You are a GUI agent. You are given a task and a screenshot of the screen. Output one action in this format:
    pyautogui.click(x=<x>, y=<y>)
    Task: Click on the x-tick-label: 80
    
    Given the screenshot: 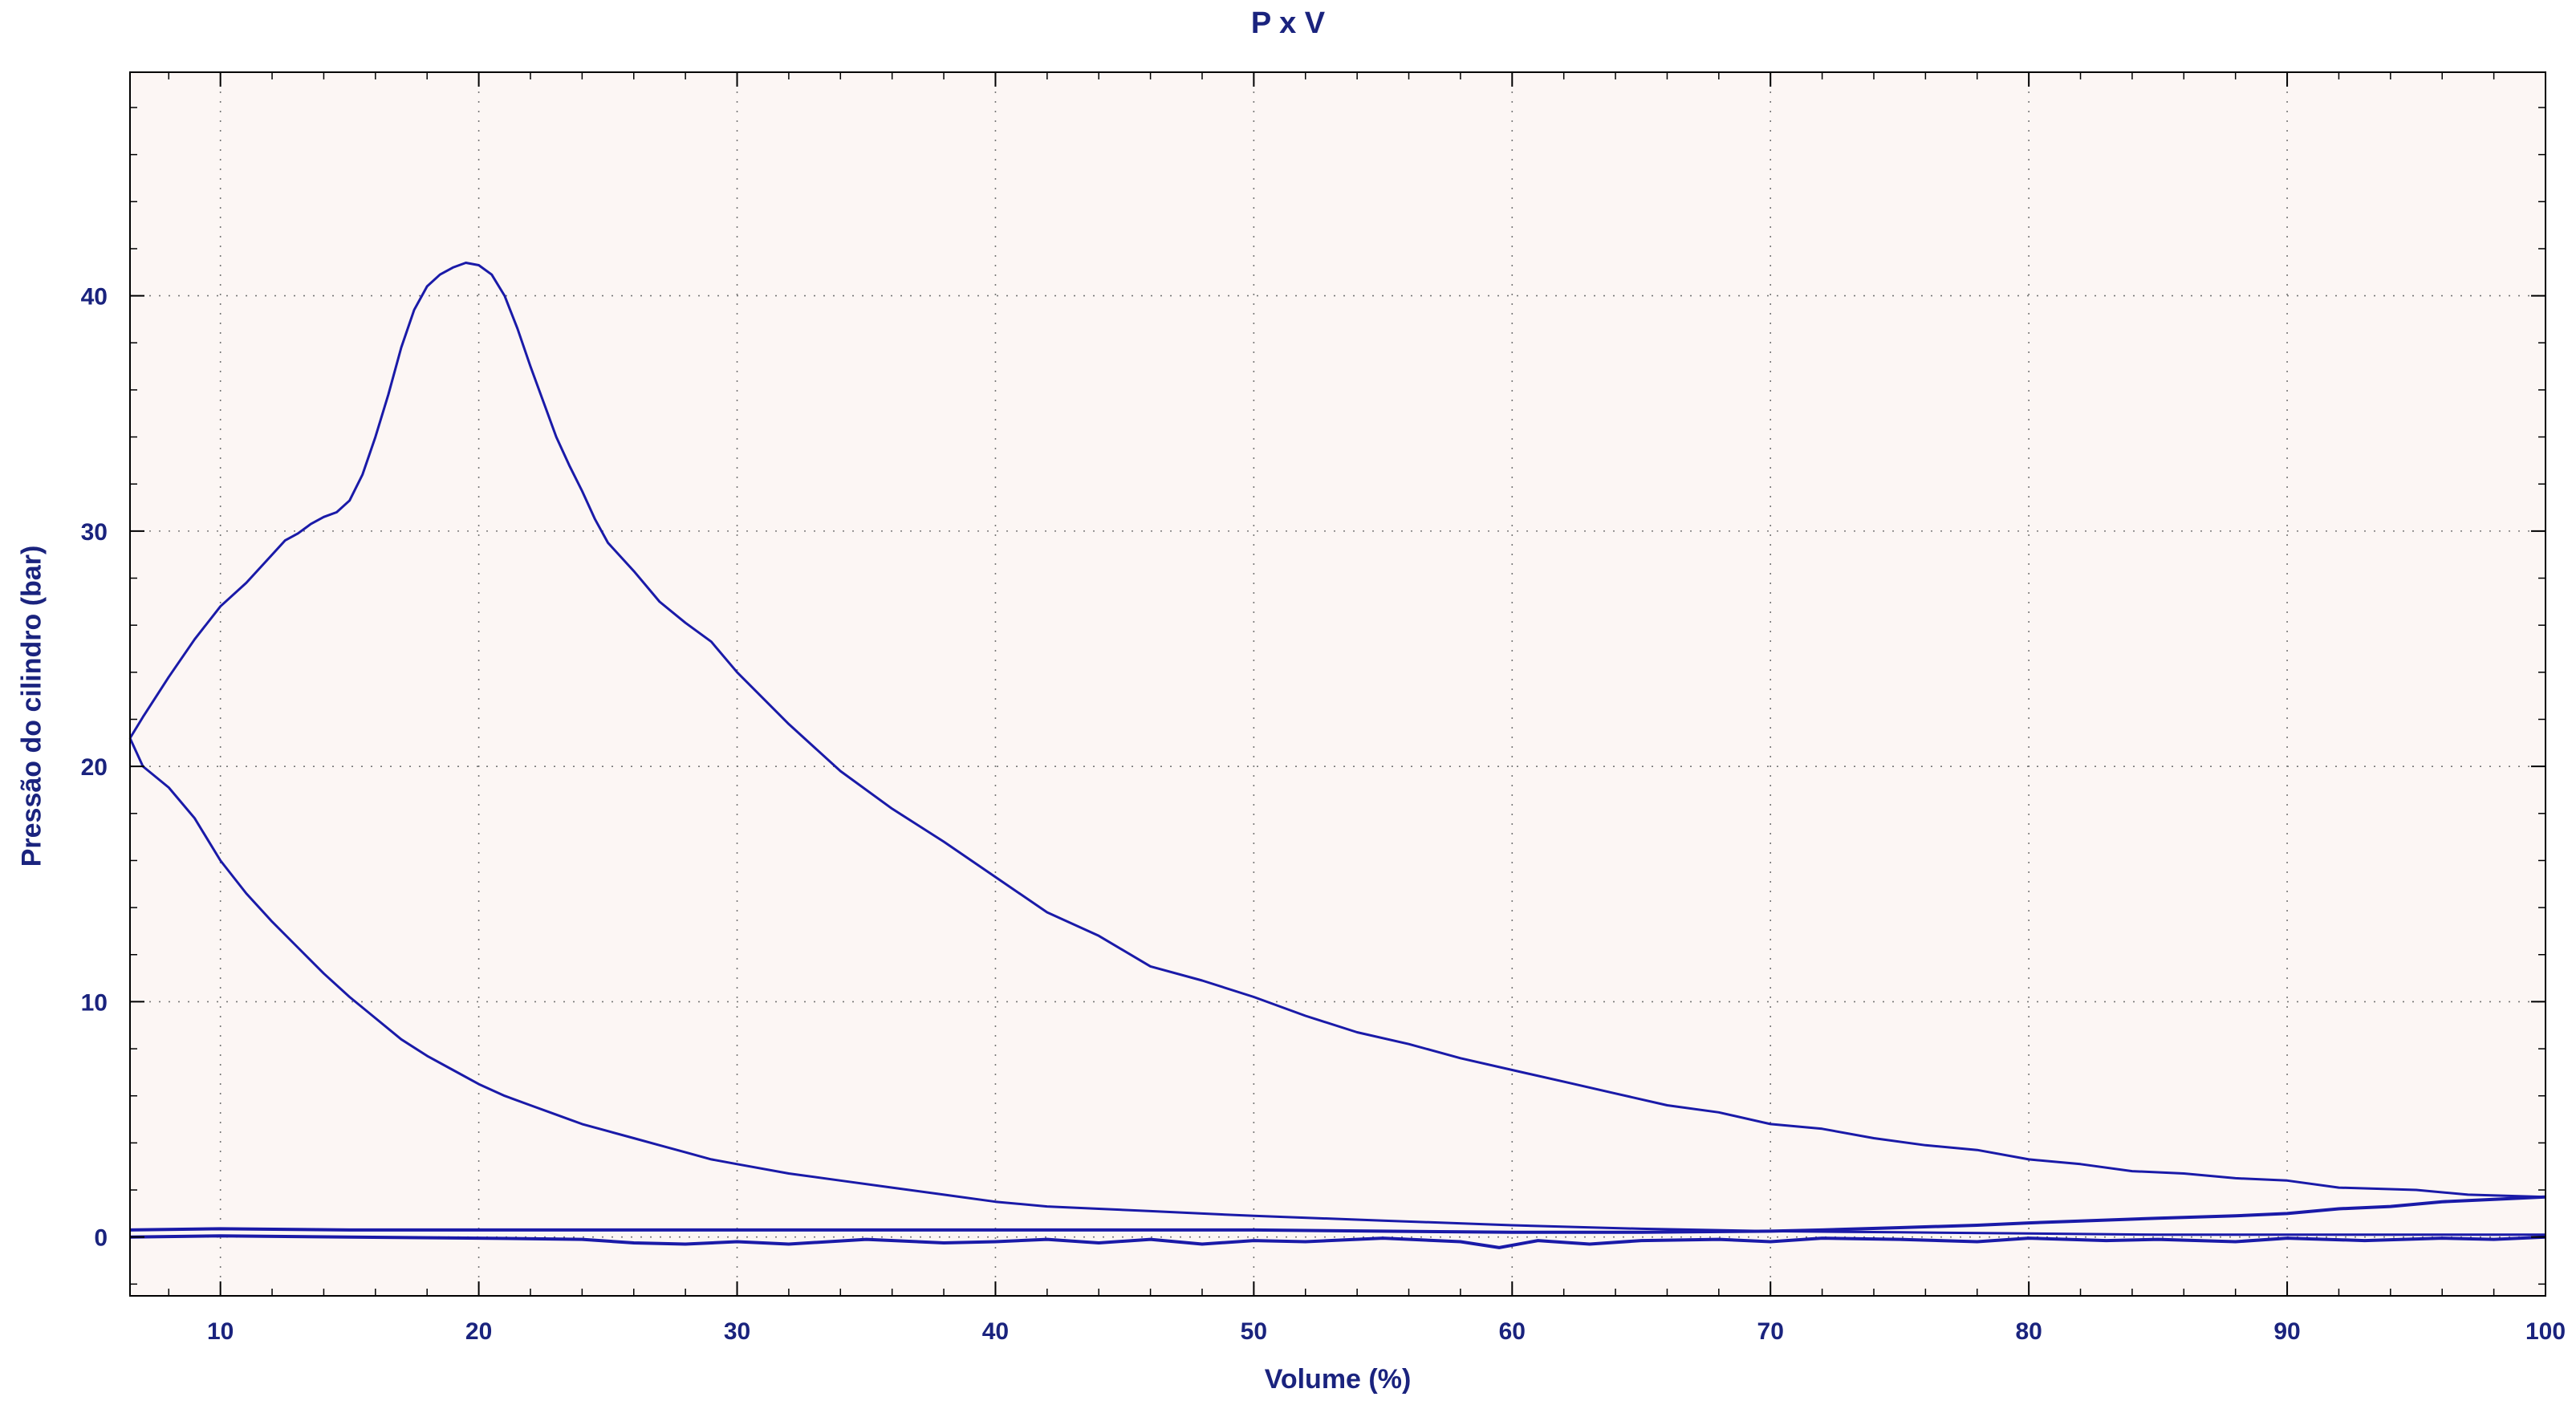 What is the action you would take?
    pyautogui.click(x=2028, y=1331)
    